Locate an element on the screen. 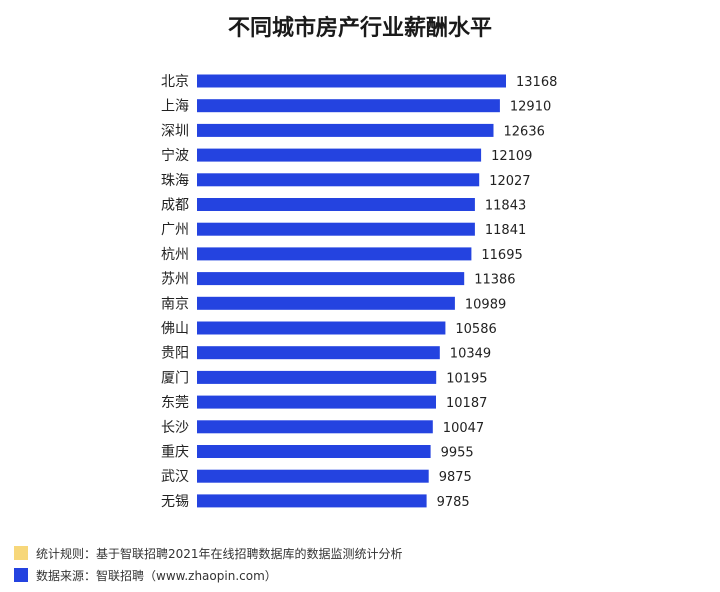 The image size is (720, 592). category-label: 深圳 is located at coordinates (175, 131).